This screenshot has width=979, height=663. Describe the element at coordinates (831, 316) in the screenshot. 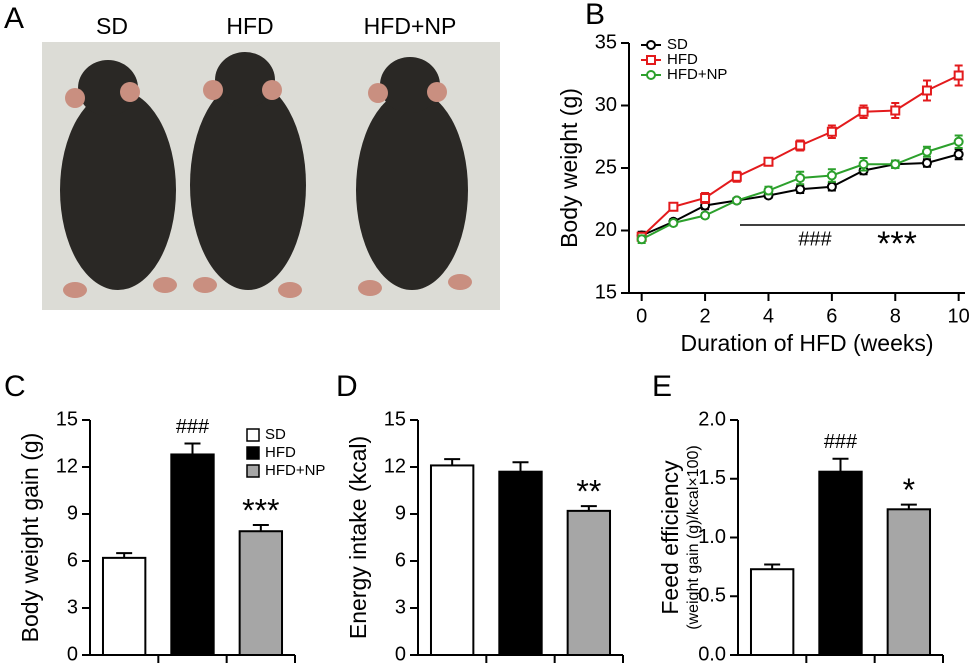

I see `x-tick-label: 6` at that location.